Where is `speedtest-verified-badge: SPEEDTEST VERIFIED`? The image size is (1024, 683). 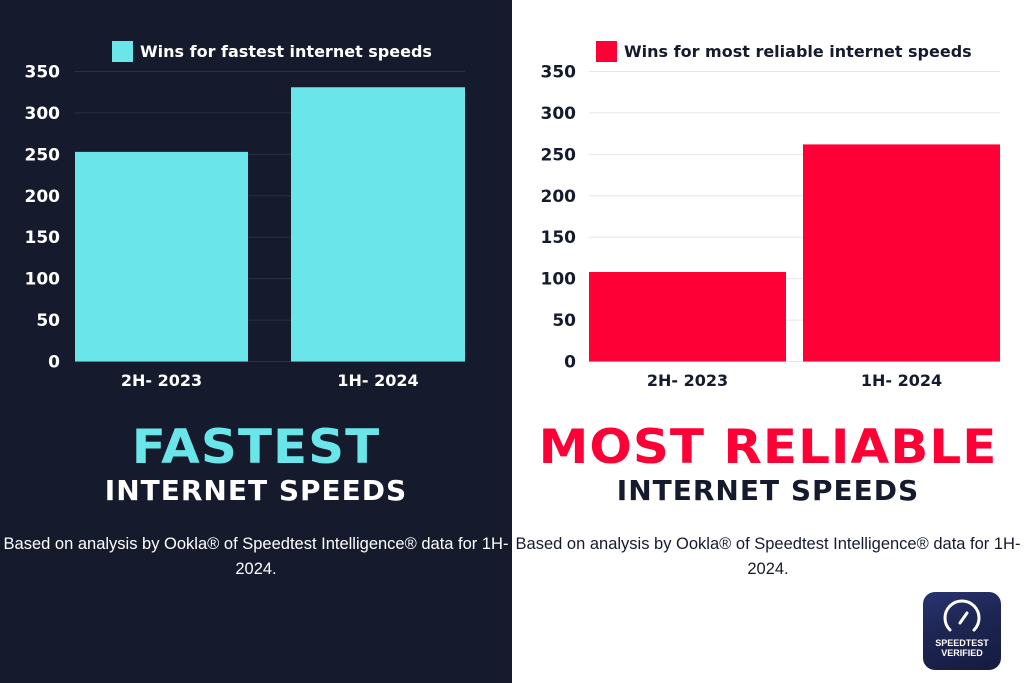
speedtest-verified-badge: SPEEDTEST VERIFIED is located at coordinates (962, 631).